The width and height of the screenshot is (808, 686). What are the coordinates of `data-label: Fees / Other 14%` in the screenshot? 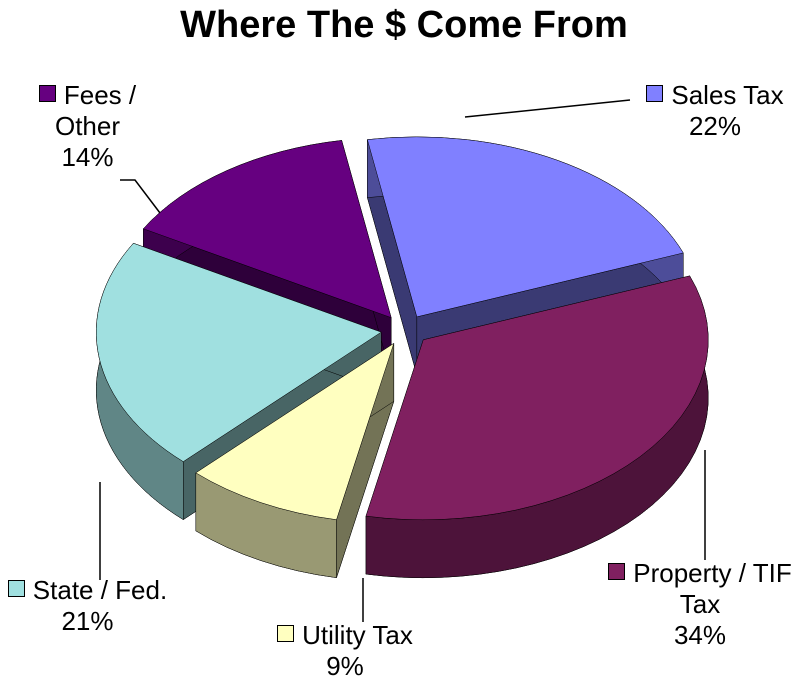 It's located at (87, 126).